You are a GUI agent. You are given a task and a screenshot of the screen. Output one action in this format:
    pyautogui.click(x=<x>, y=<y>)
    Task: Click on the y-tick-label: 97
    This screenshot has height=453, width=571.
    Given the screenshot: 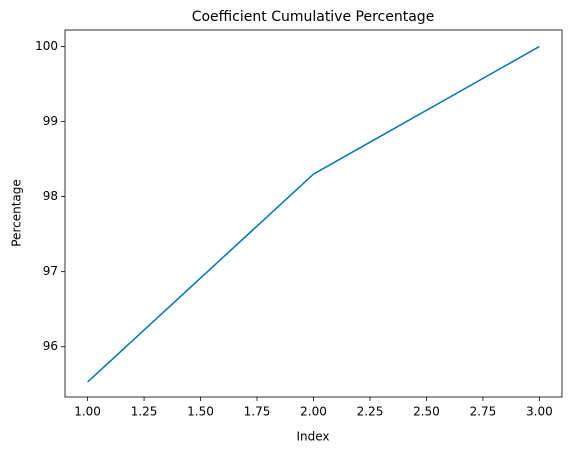 What is the action you would take?
    pyautogui.click(x=50, y=271)
    